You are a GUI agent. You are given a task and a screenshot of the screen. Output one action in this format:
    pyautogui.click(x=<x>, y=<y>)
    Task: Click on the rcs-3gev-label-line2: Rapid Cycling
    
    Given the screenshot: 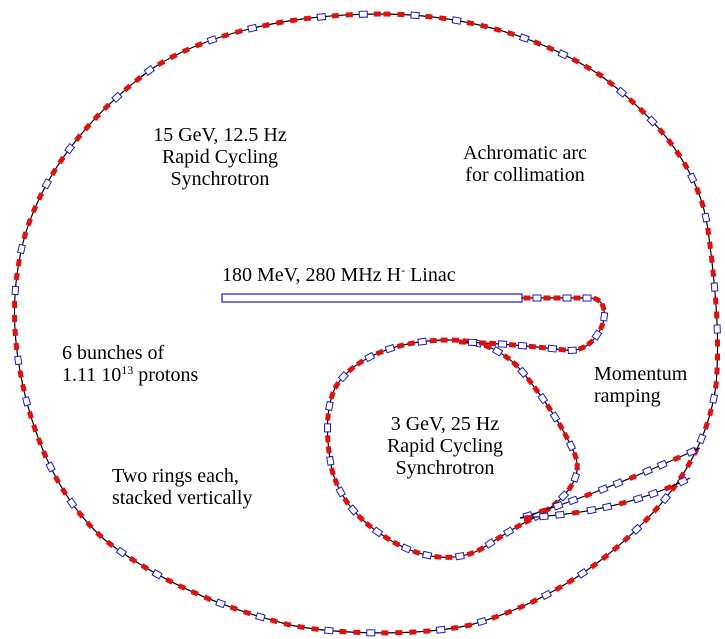 What is the action you would take?
    pyautogui.click(x=445, y=446)
    